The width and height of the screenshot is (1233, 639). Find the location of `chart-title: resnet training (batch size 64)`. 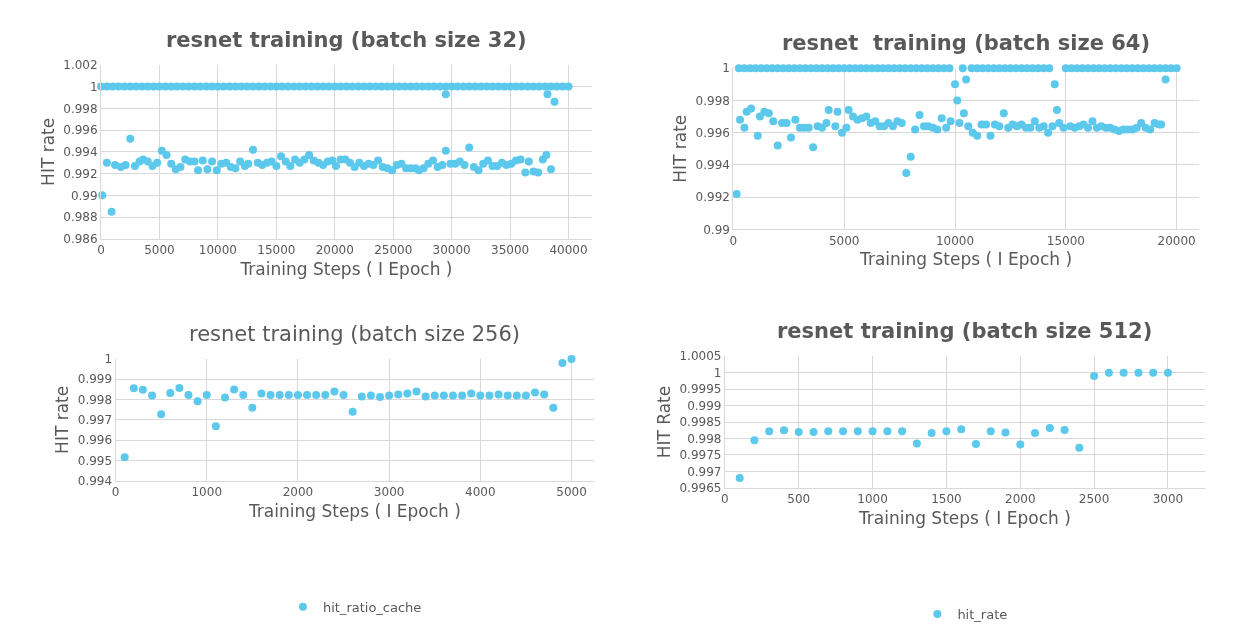

chart-title: resnet training (batch size 64) is located at coordinates (966, 43).